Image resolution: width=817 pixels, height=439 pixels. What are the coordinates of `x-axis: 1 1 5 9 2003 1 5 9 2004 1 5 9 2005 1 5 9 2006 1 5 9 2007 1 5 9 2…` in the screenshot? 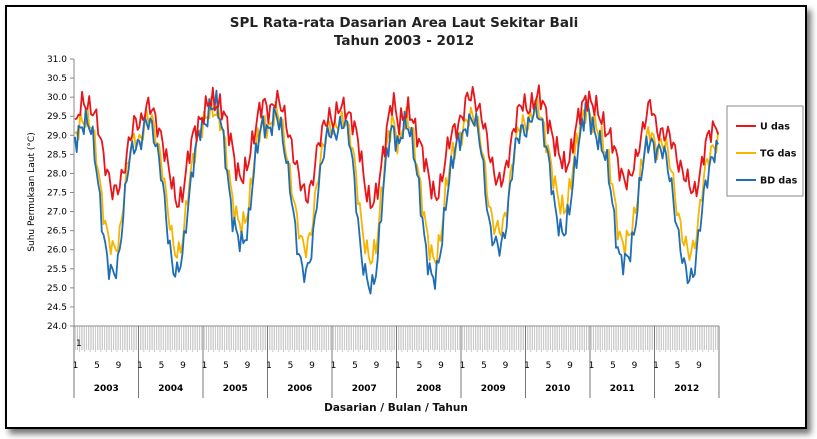 It's located at (396, 361).